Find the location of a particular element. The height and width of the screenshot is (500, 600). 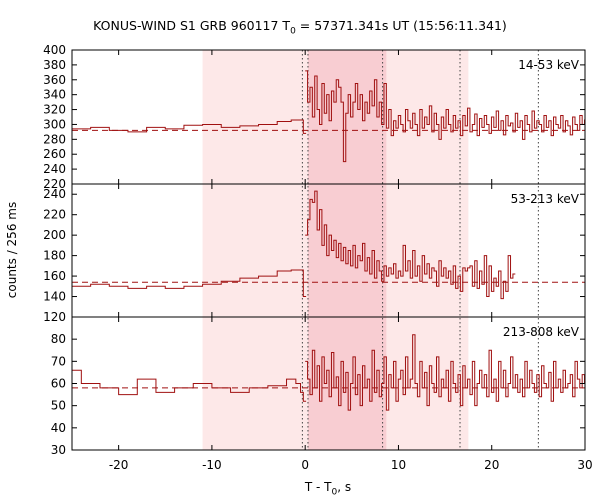

x-axis-label-suffix: , s is located at coordinates (344, 487).